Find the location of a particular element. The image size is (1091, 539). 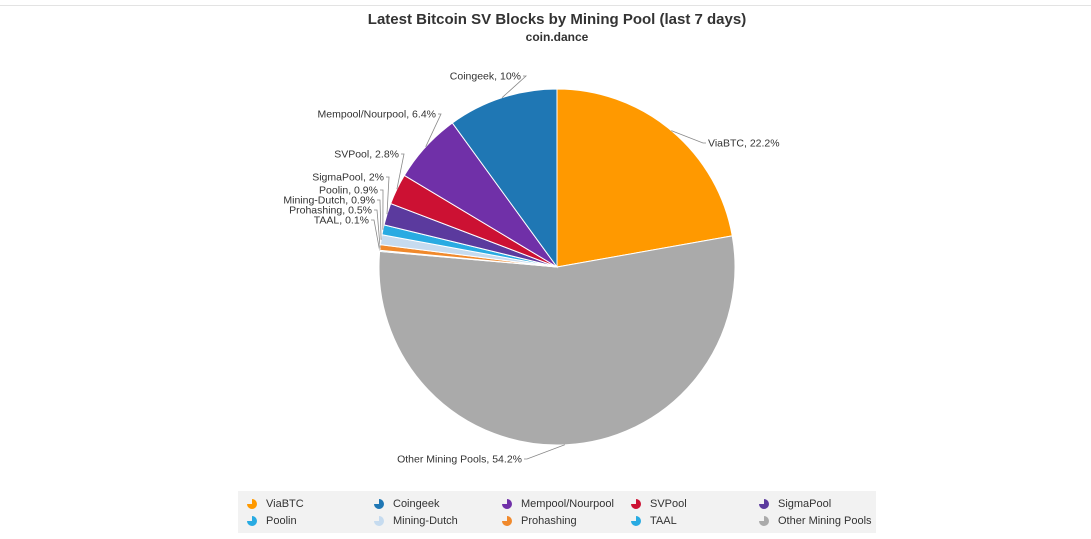

legend-item-svpool: SVPool is located at coordinates (658, 504).